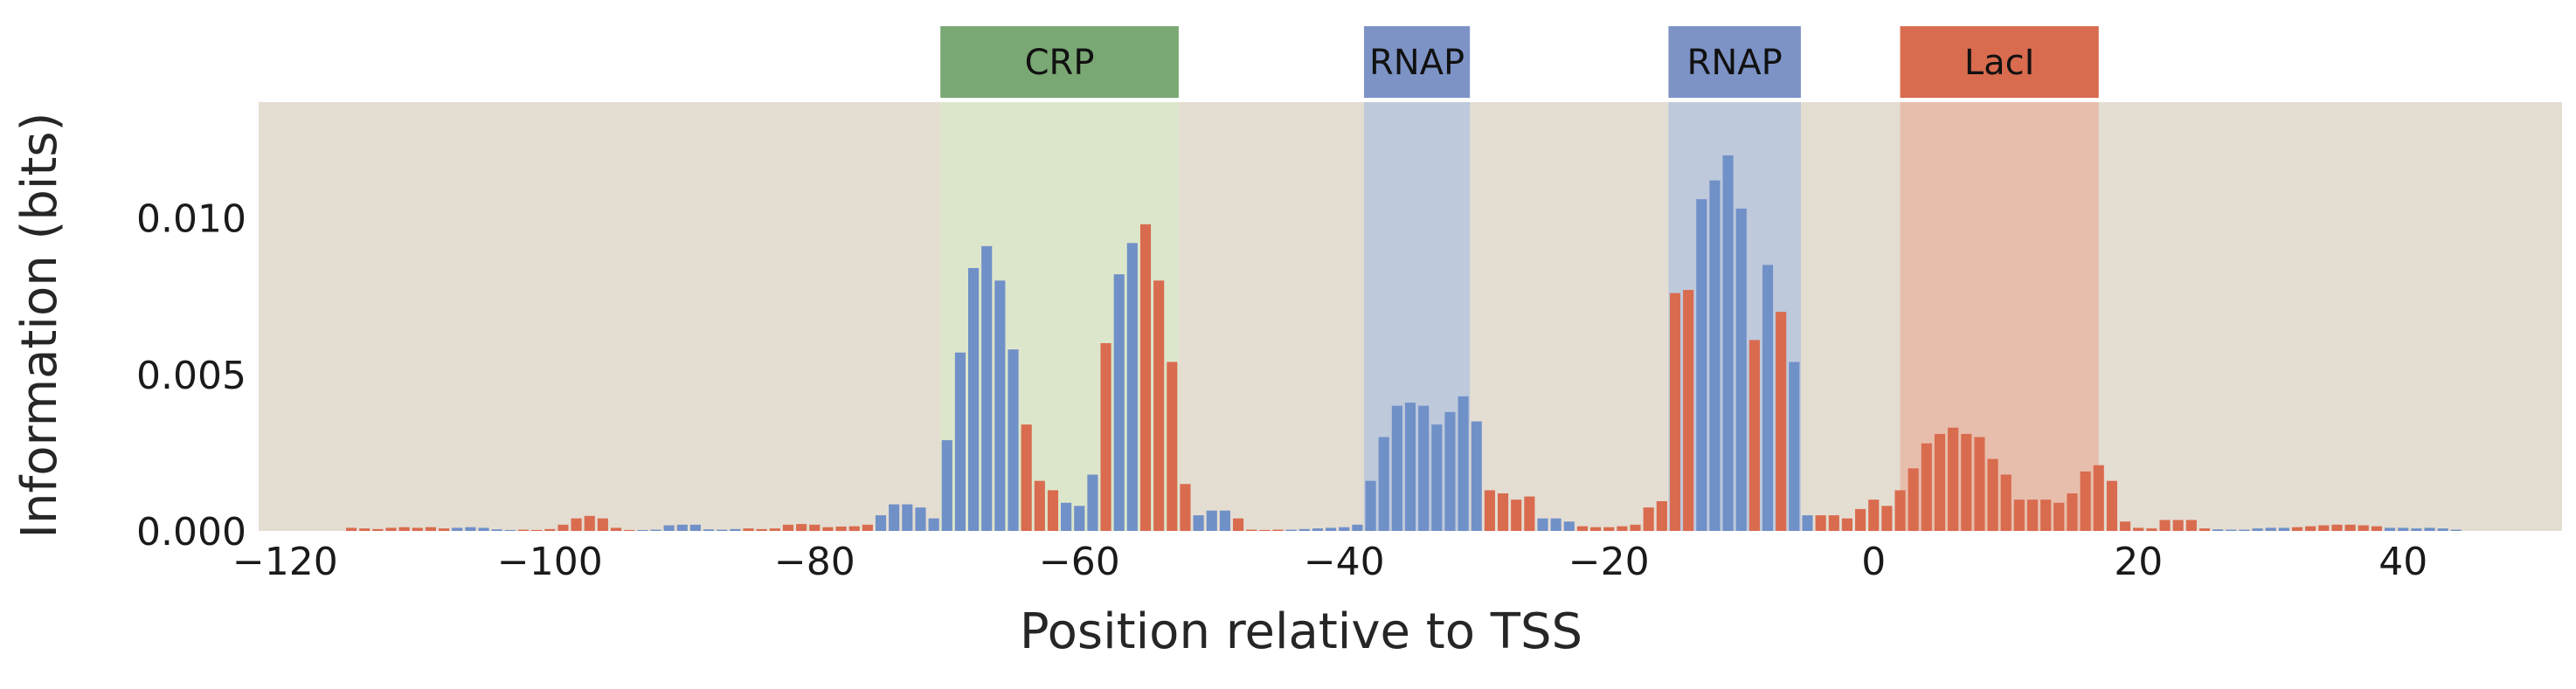 Image resolution: width=2576 pixels, height=689 pixels. Describe the element at coordinates (1999, 63) in the screenshot. I see `region-label-laci: LacI` at that location.